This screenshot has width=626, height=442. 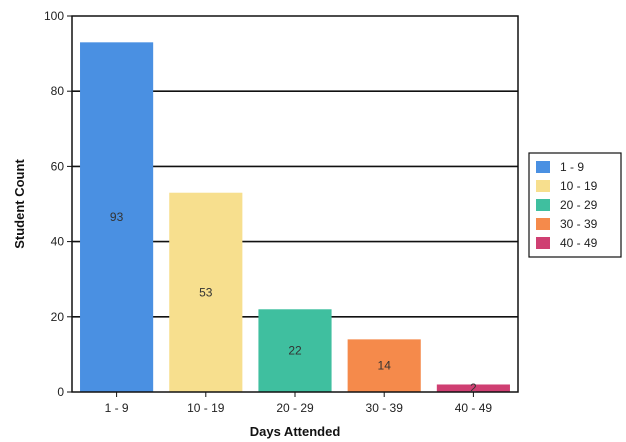 What do you see at coordinates (58, 317) in the screenshot?
I see `y-tick-label: 20` at bounding box center [58, 317].